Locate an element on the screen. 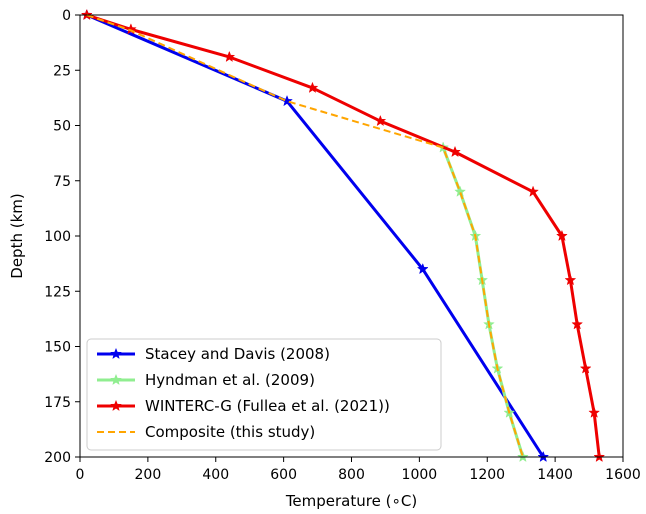 The width and height of the screenshot is (646, 514). x-tick-label-4: 800 is located at coordinates (351, 475).